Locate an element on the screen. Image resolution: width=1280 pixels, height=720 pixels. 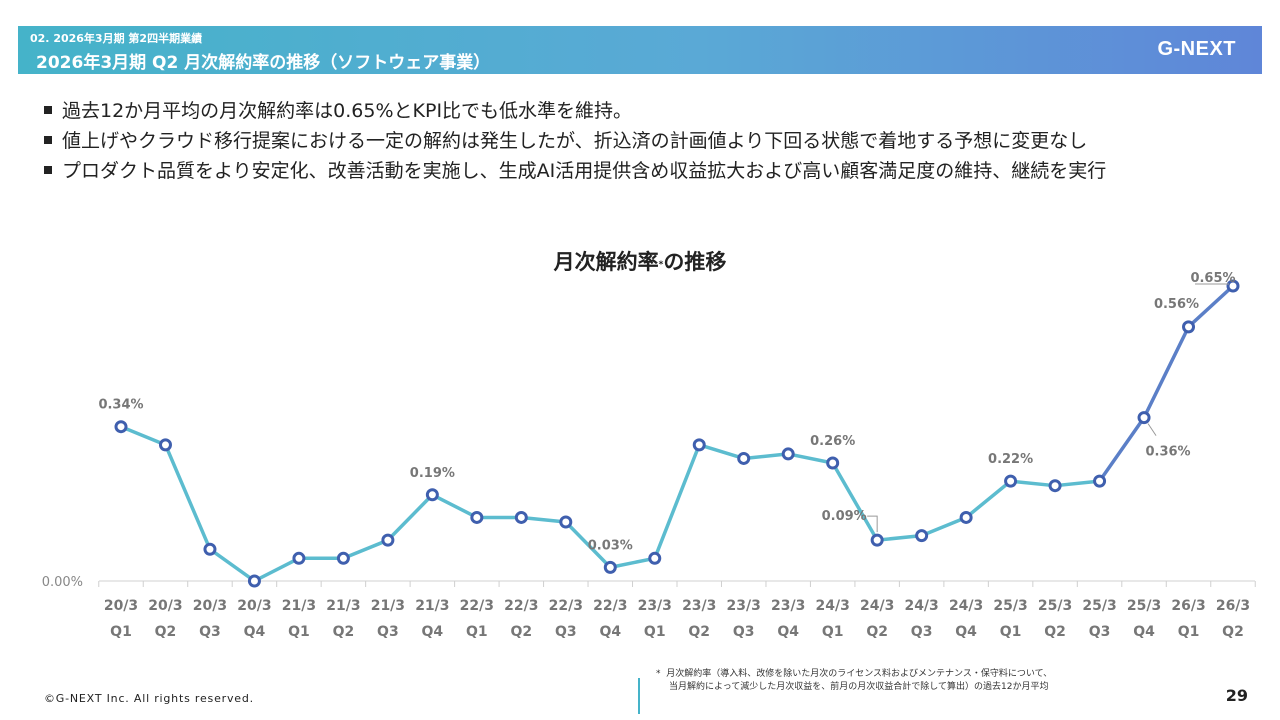
y-axis-label: 0.00% is located at coordinates (62, 582).